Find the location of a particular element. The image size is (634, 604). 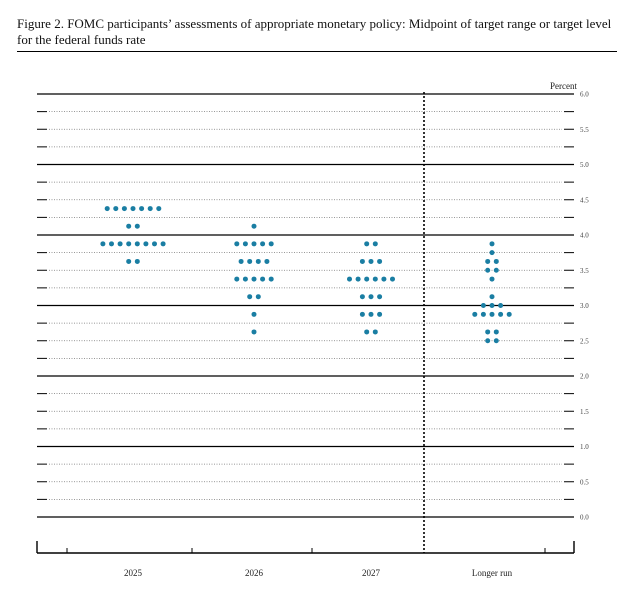

y-tick-label: 4.0 is located at coordinates (584, 236).